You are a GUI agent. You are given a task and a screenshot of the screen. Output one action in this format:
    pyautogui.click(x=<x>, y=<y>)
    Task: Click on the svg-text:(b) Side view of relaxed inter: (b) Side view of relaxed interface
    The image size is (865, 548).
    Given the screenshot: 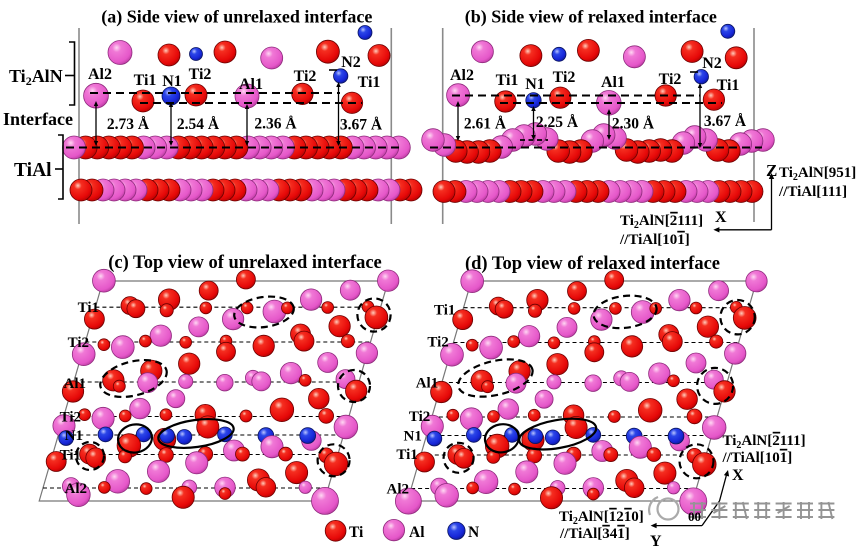 What is the action you would take?
    pyautogui.click(x=591, y=17)
    